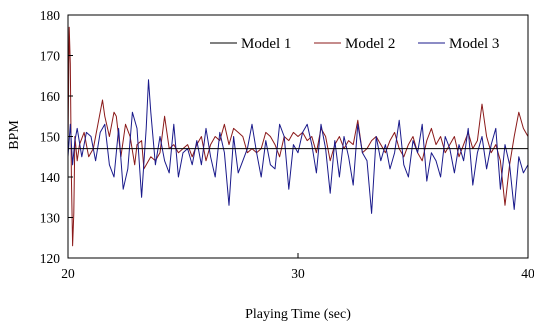  Describe the element at coordinates (68, 273) in the screenshot. I see `x-tick-label: 20` at that location.